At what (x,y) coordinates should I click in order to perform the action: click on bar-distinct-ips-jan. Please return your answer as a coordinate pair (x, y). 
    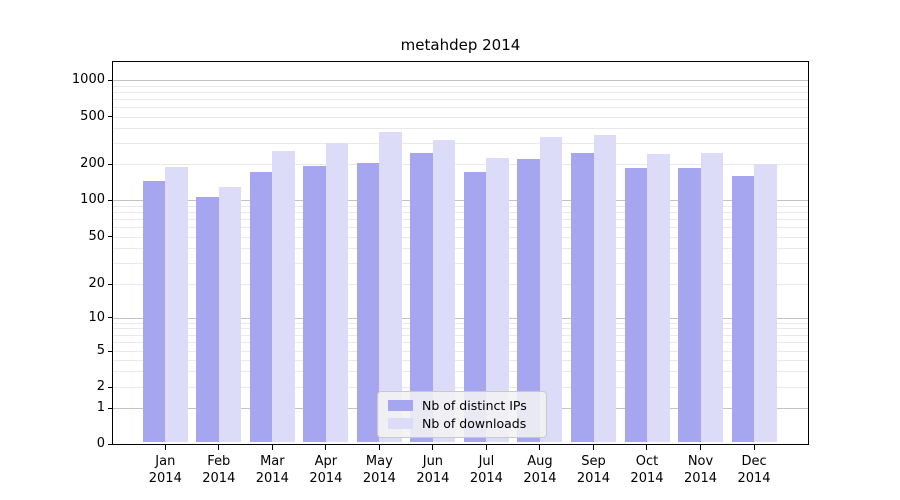
    Looking at the image, I should click on (154, 311).